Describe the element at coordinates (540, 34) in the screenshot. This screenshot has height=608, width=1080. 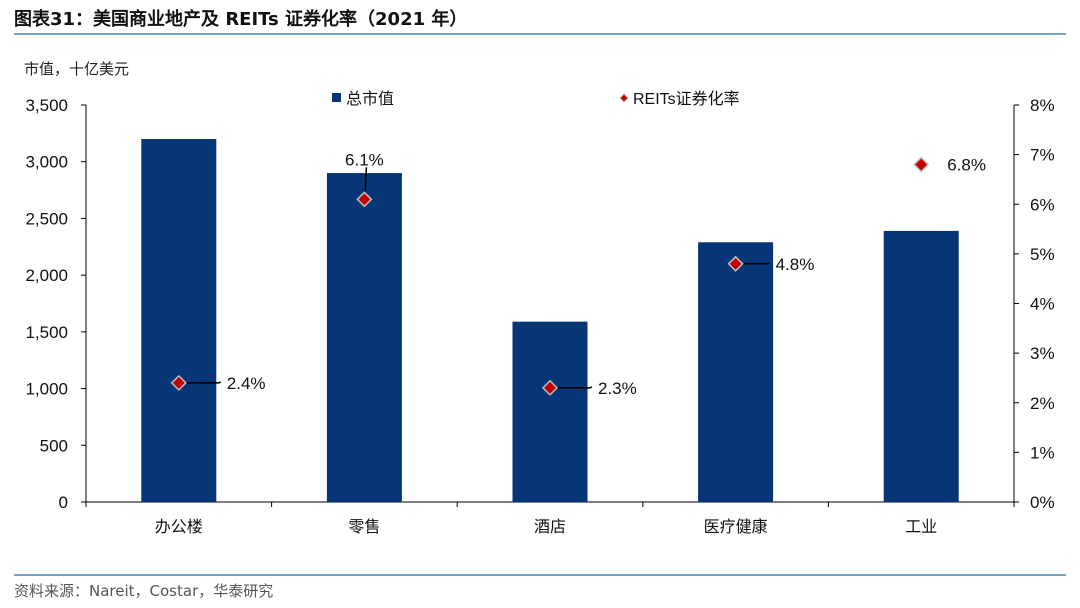
I see `title-divider` at that location.